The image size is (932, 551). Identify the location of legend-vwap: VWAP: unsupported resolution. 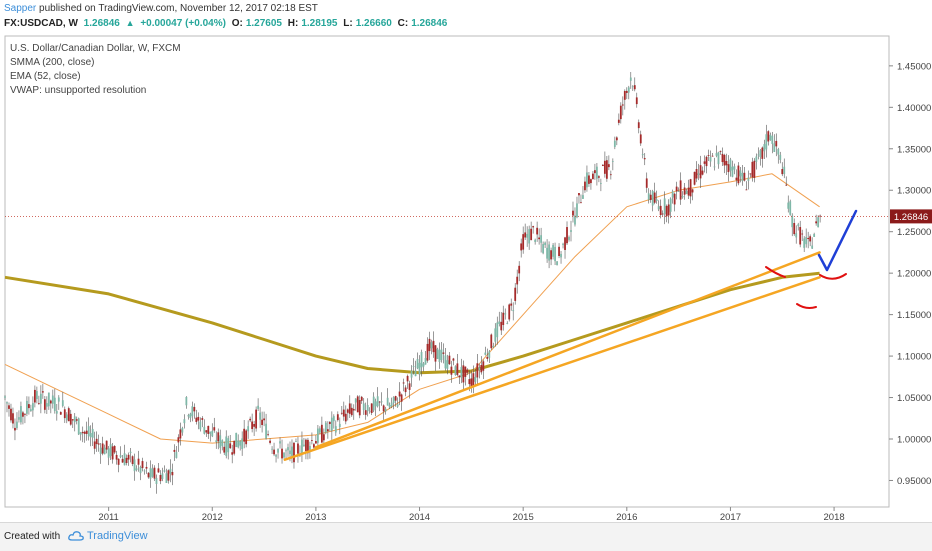
(78, 90).